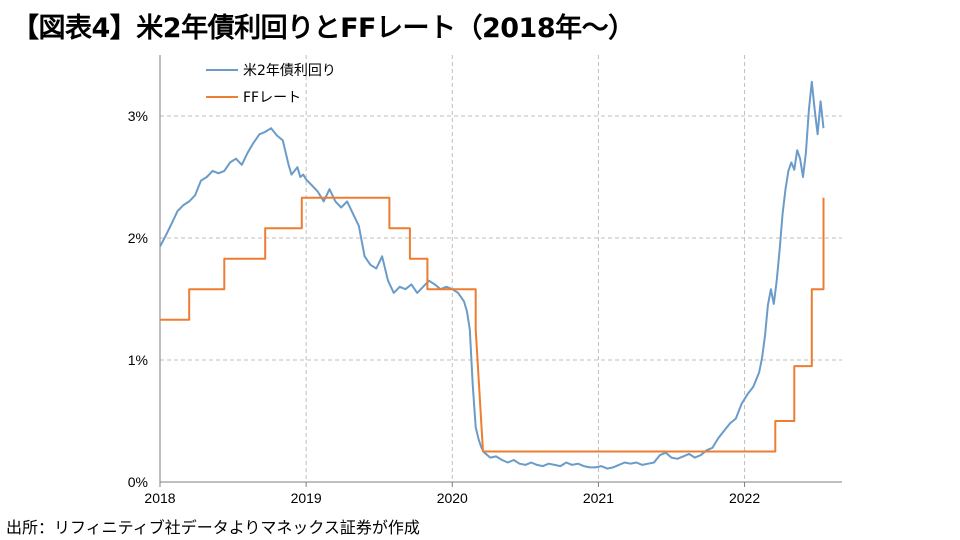 This screenshot has height=540, width=960. I want to click on x-tick-label: 2020, so click(452, 498).